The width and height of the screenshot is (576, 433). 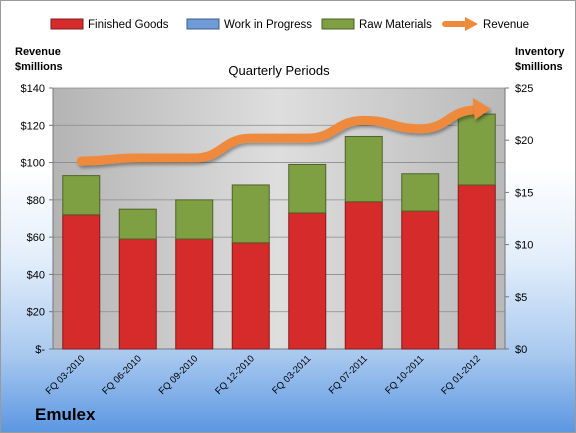 What do you see at coordinates (521, 350) in the screenshot?
I see `right-axis-tick-label: $0` at bounding box center [521, 350].